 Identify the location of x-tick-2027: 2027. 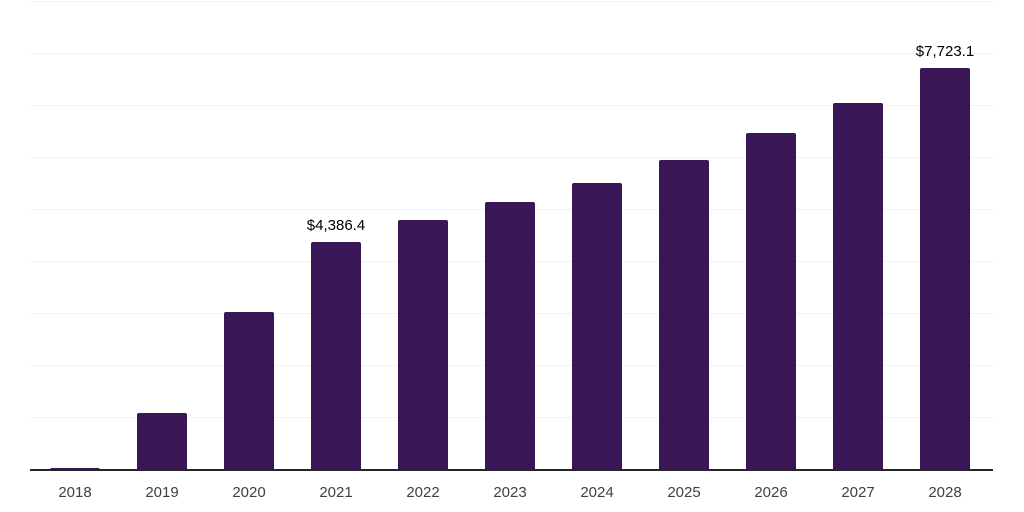
(858, 492).